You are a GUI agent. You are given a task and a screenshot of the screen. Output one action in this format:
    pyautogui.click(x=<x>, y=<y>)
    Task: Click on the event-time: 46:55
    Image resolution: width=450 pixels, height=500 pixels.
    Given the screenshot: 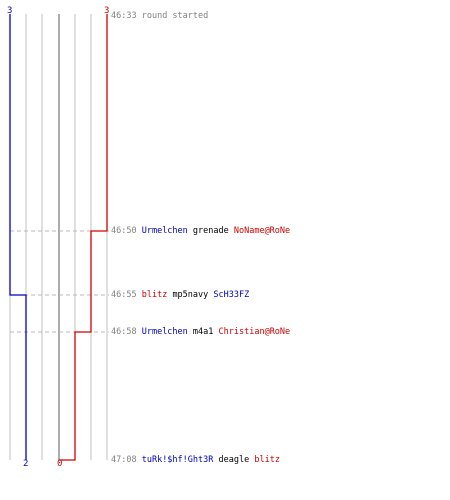 What is the action you would take?
    pyautogui.click(x=124, y=295)
    